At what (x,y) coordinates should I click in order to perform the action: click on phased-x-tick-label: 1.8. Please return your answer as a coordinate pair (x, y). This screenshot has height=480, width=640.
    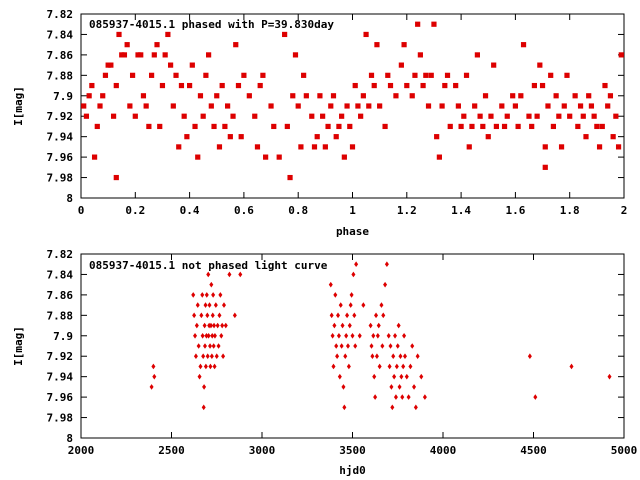
    Looking at the image, I should click on (570, 210).